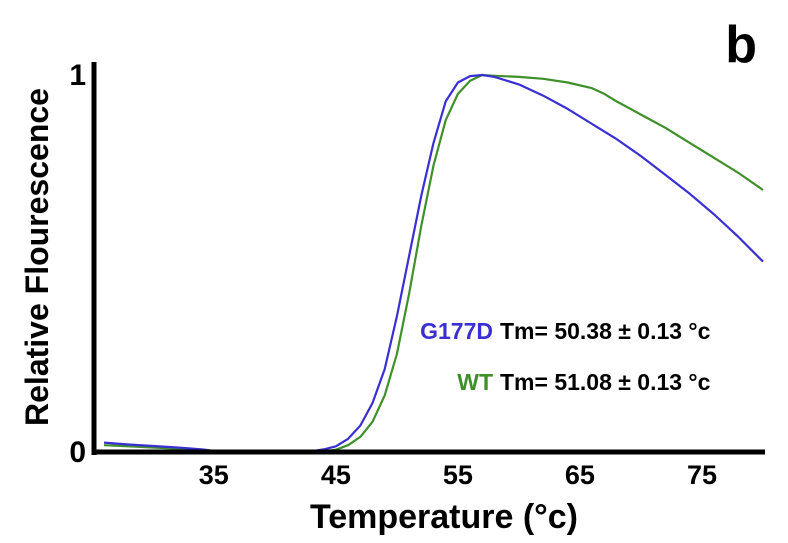  I want to click on x-tick-labels: 35 45 55 65 75, so click(458, 475).